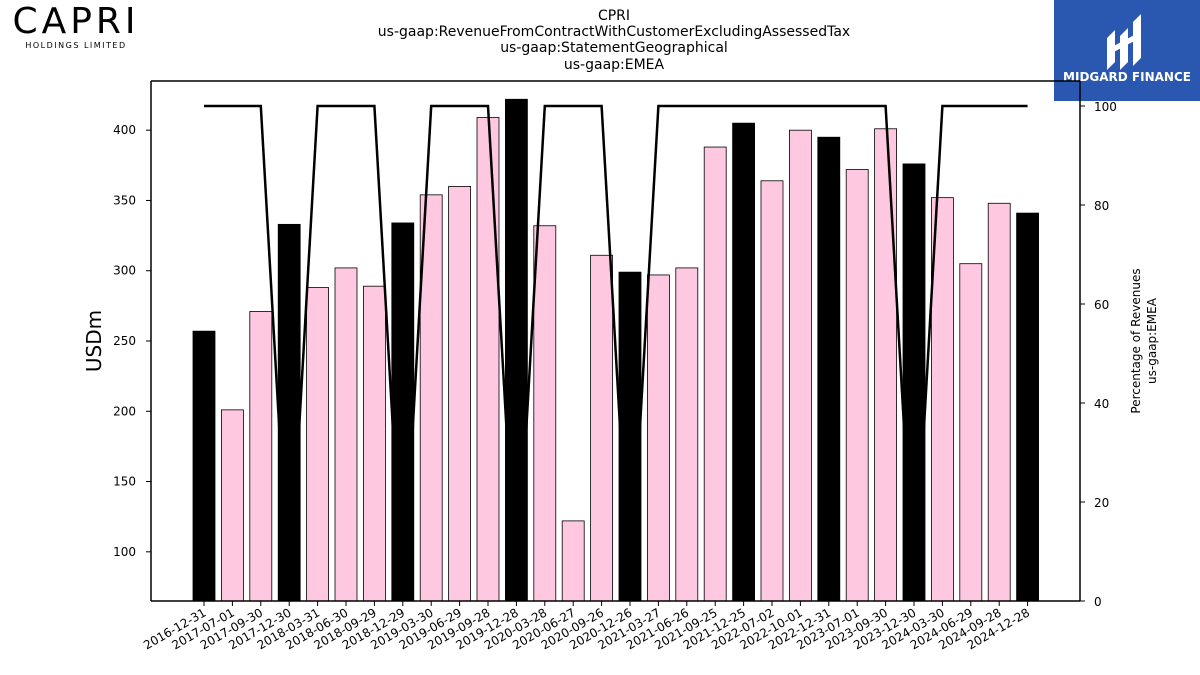 This screenshot has height=675, width=1200. Describe the element at coordinates (614, 48) in the screenshot. I see `chart-title-line-3: us-gaap:StatementGeographical` at that location.